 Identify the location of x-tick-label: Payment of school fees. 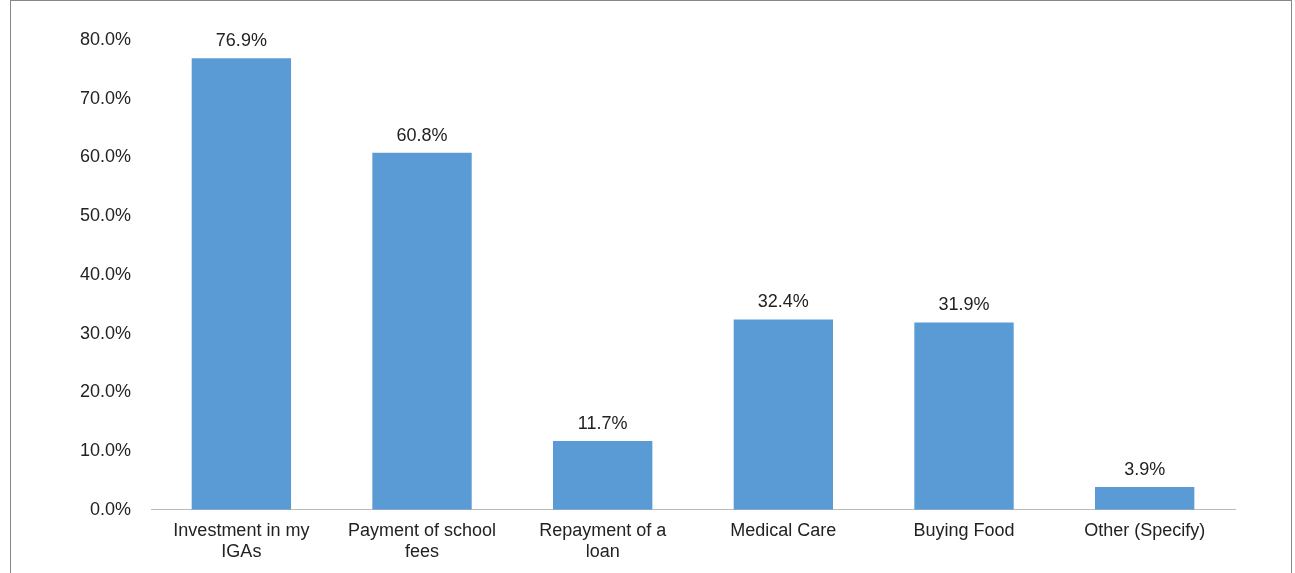
(422, 540).